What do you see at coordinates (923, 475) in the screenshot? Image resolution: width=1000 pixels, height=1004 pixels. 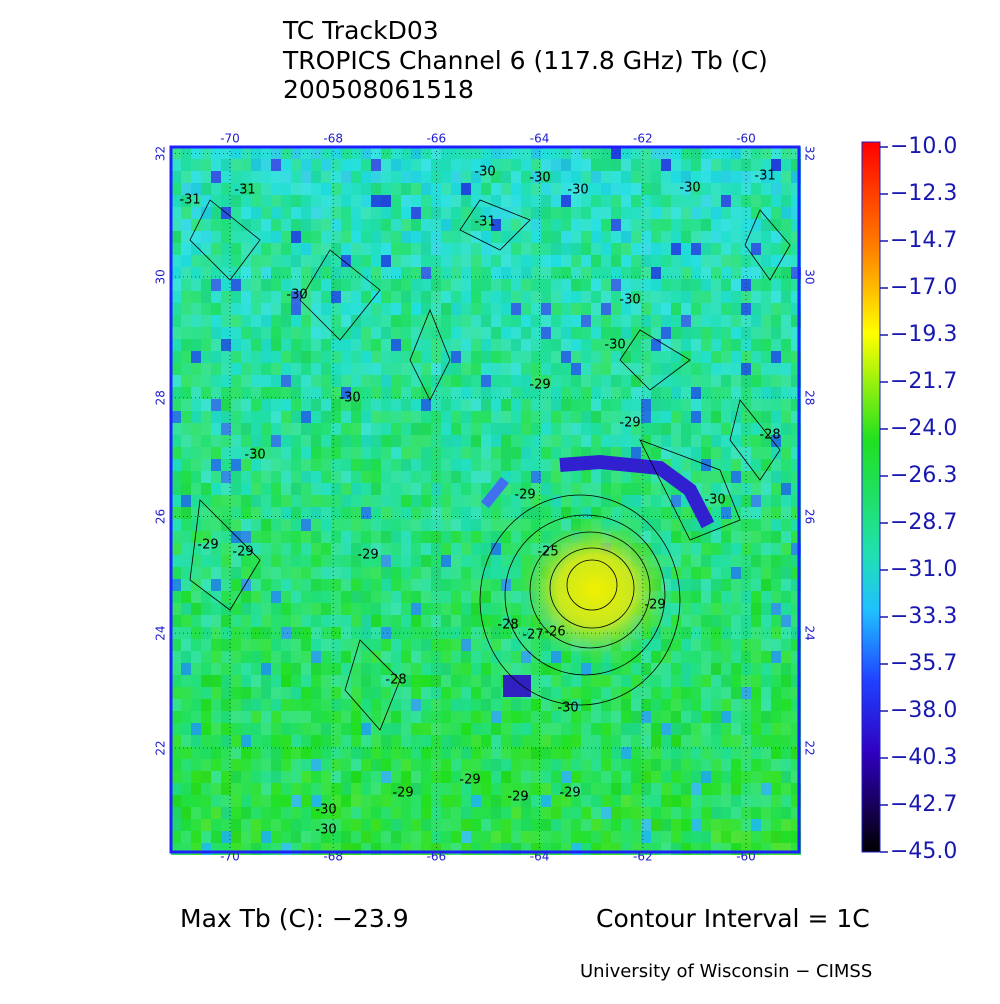 I see `colorbar-label: −26.3` at bounding box center [923, 475].